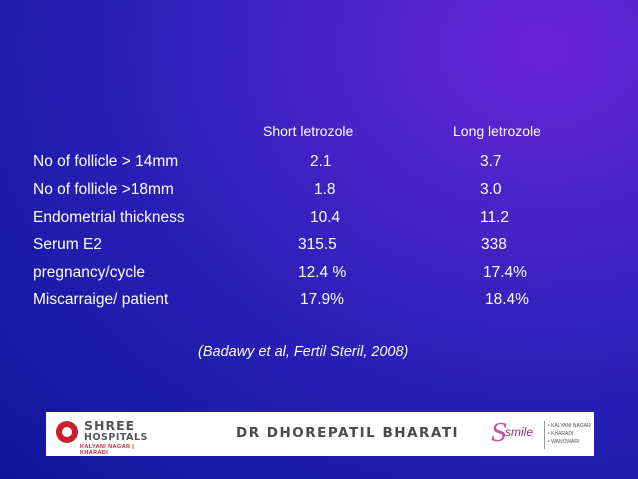 The image size is (638, 479). Describe the element at coordinates (325, 217) in the screenshot. I see `short-value: 10.4` at that location.